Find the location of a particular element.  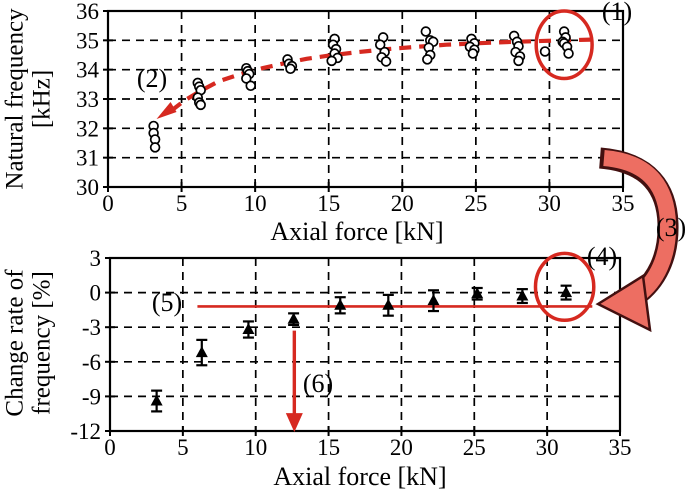

drop-arrow is located at coordinates (294, 381).